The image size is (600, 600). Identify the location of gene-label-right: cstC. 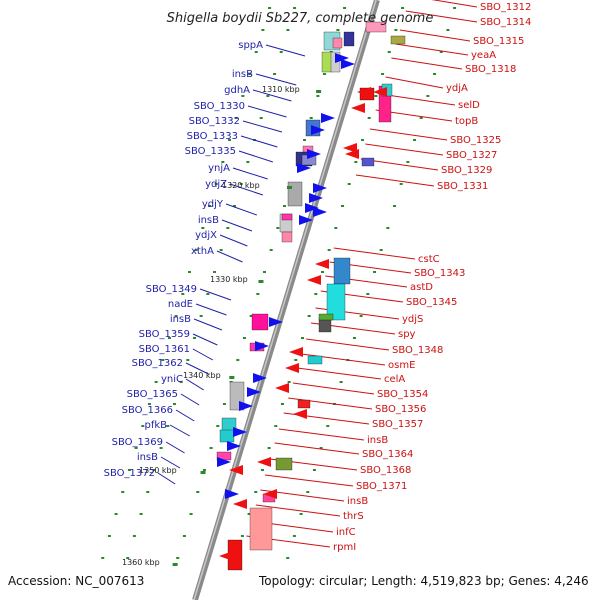
(429, 259).